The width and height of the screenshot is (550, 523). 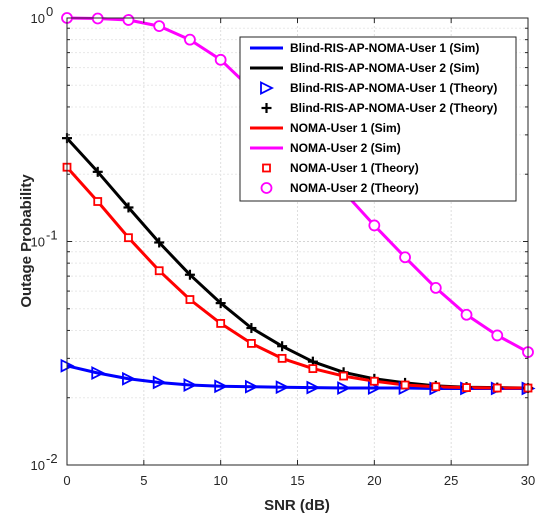 I want to click on x-tick-label: 30, so click(x=528, y=480).